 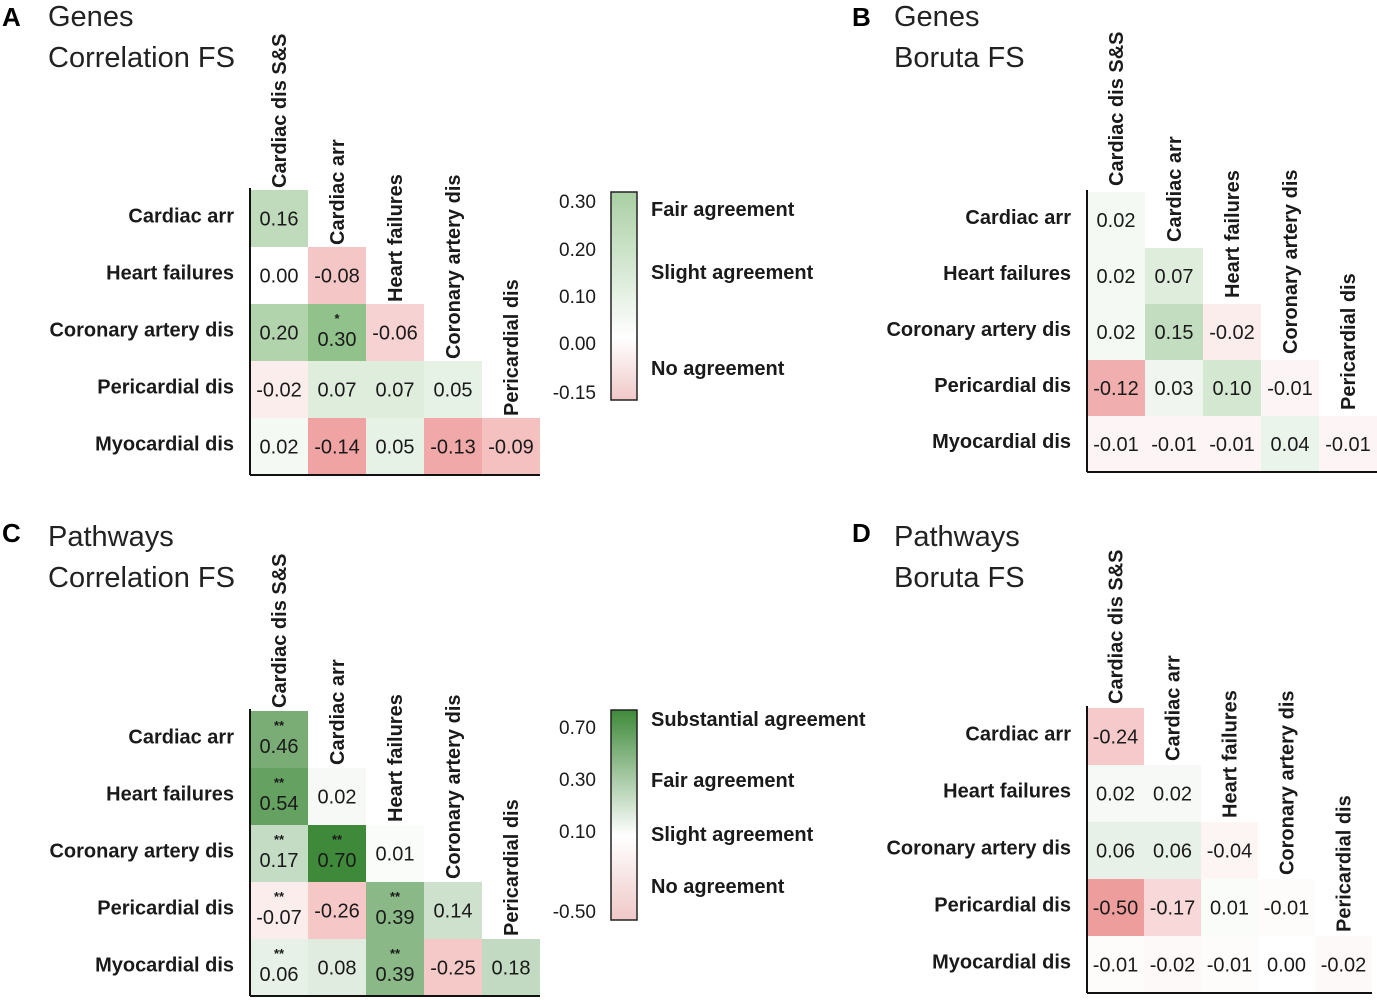 I want to click on cell-value: -0.13, so click(x=453, y=448).